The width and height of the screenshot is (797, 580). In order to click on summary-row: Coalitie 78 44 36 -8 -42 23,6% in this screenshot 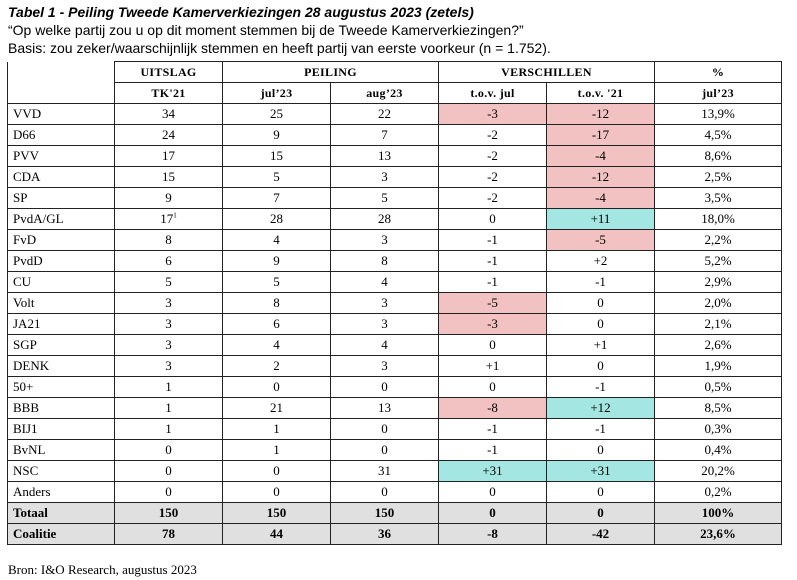, I will do `click(395, 534)`.